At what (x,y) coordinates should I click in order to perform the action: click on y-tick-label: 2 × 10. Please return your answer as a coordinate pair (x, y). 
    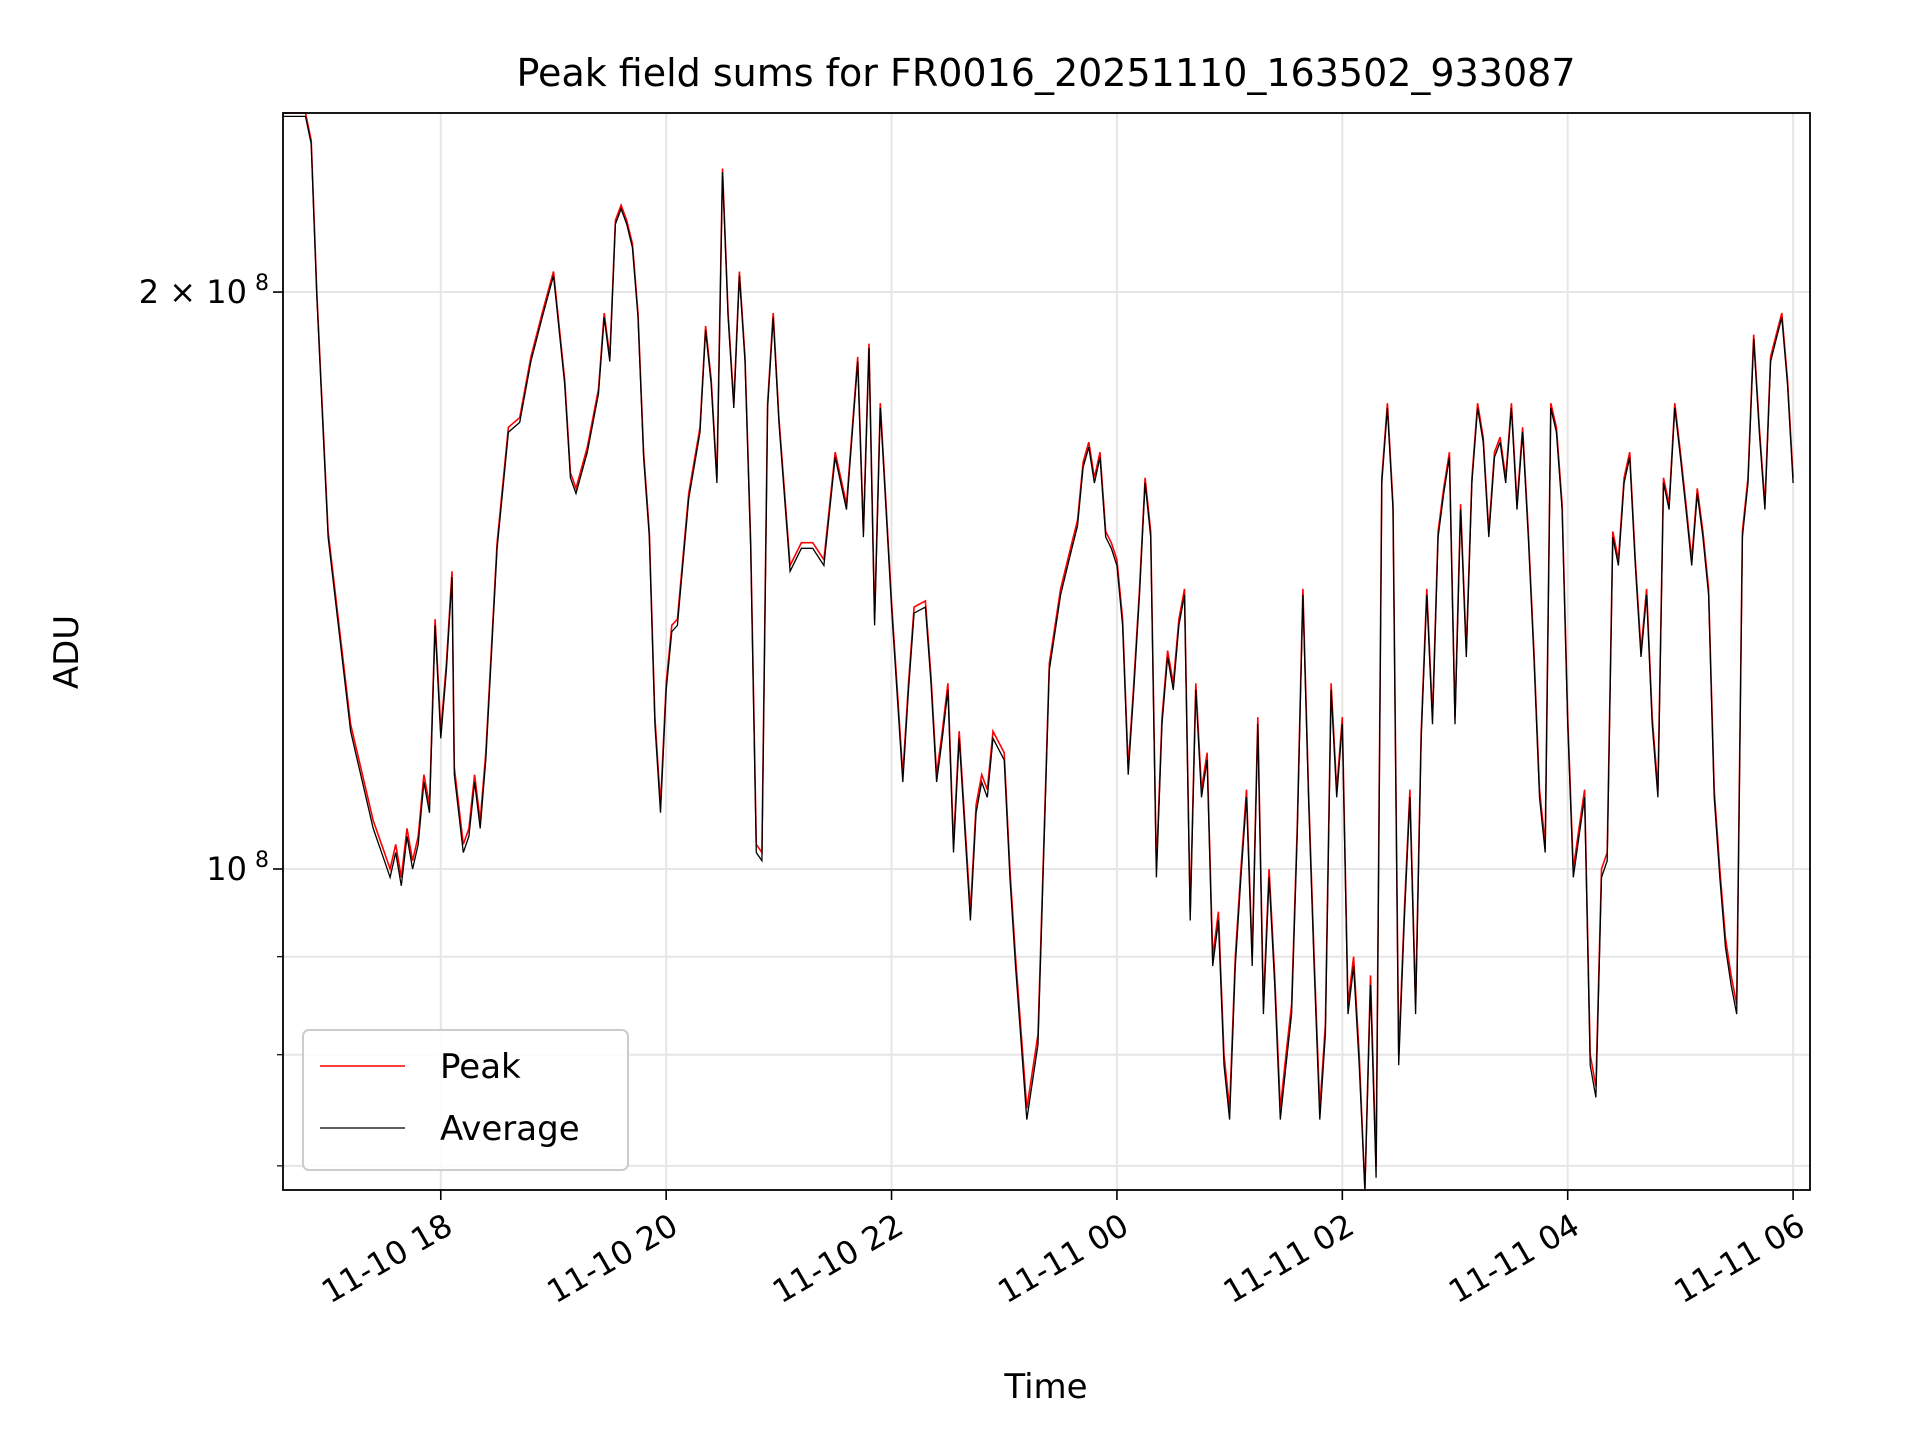
    Looking at the image, I should click on (193, 292).